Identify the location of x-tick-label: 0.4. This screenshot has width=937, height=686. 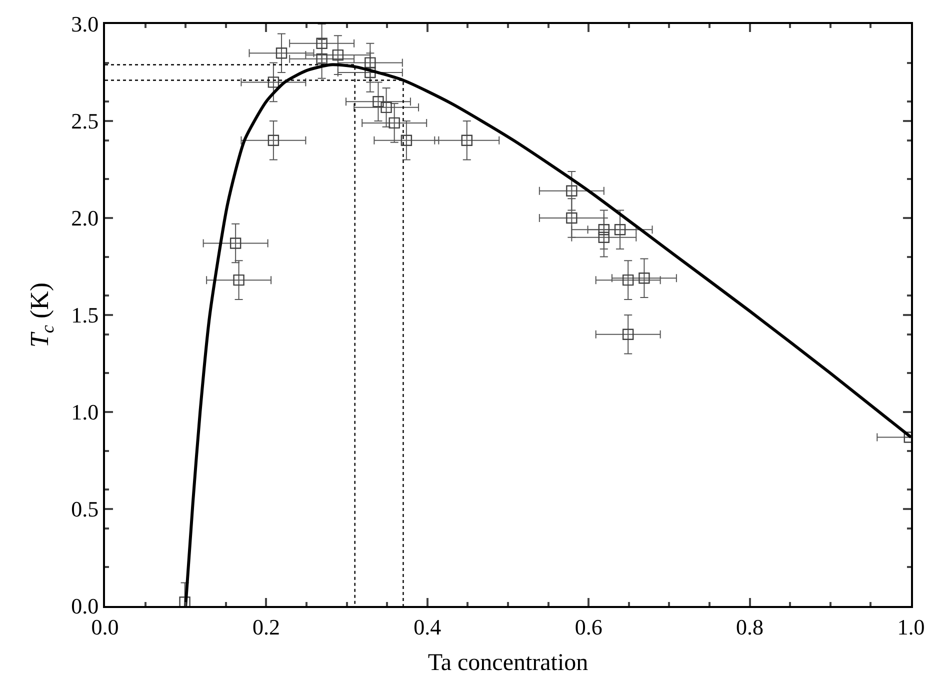
(428, 627).